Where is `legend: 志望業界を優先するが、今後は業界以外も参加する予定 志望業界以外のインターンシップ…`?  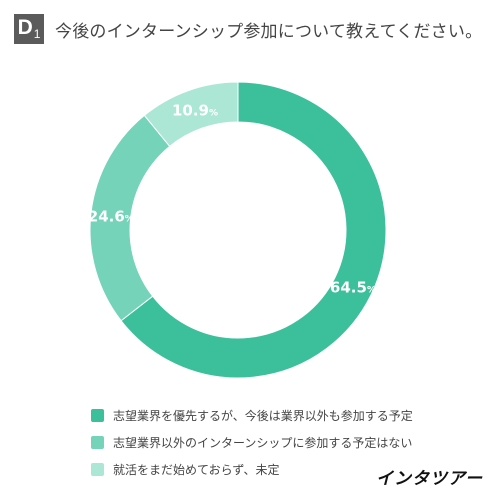 legend: 志望業界を優先するが、今後は業界以外も参加する予定 志望業界以外のインターンシップ… is located at coordinates (252, 442).